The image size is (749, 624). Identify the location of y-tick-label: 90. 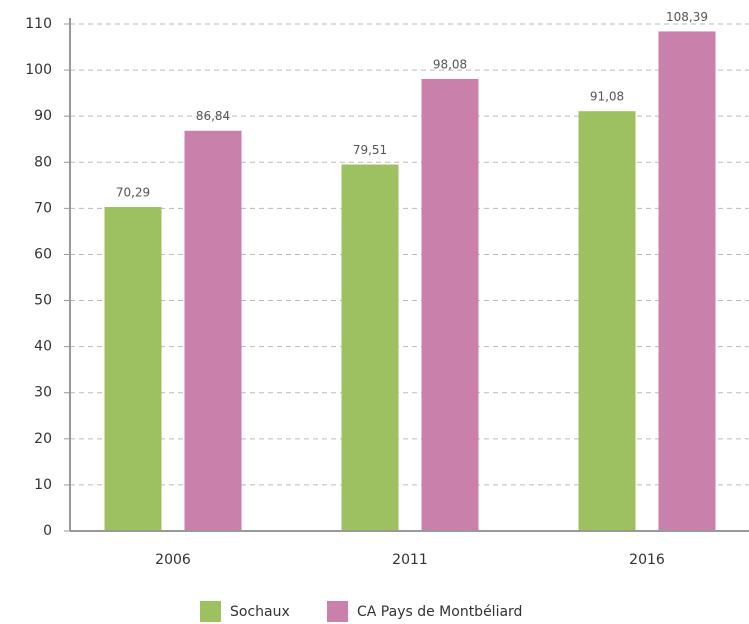
(43, 116).